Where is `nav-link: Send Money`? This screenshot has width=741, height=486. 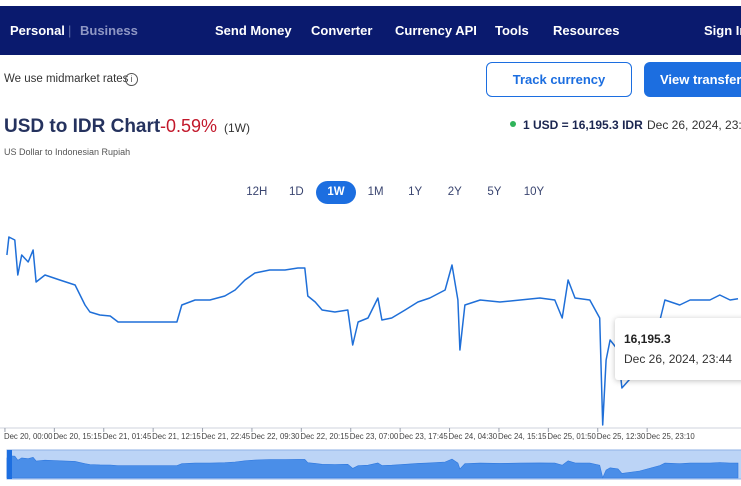 nav-link: Send Money is located at coordinates (253, 30).